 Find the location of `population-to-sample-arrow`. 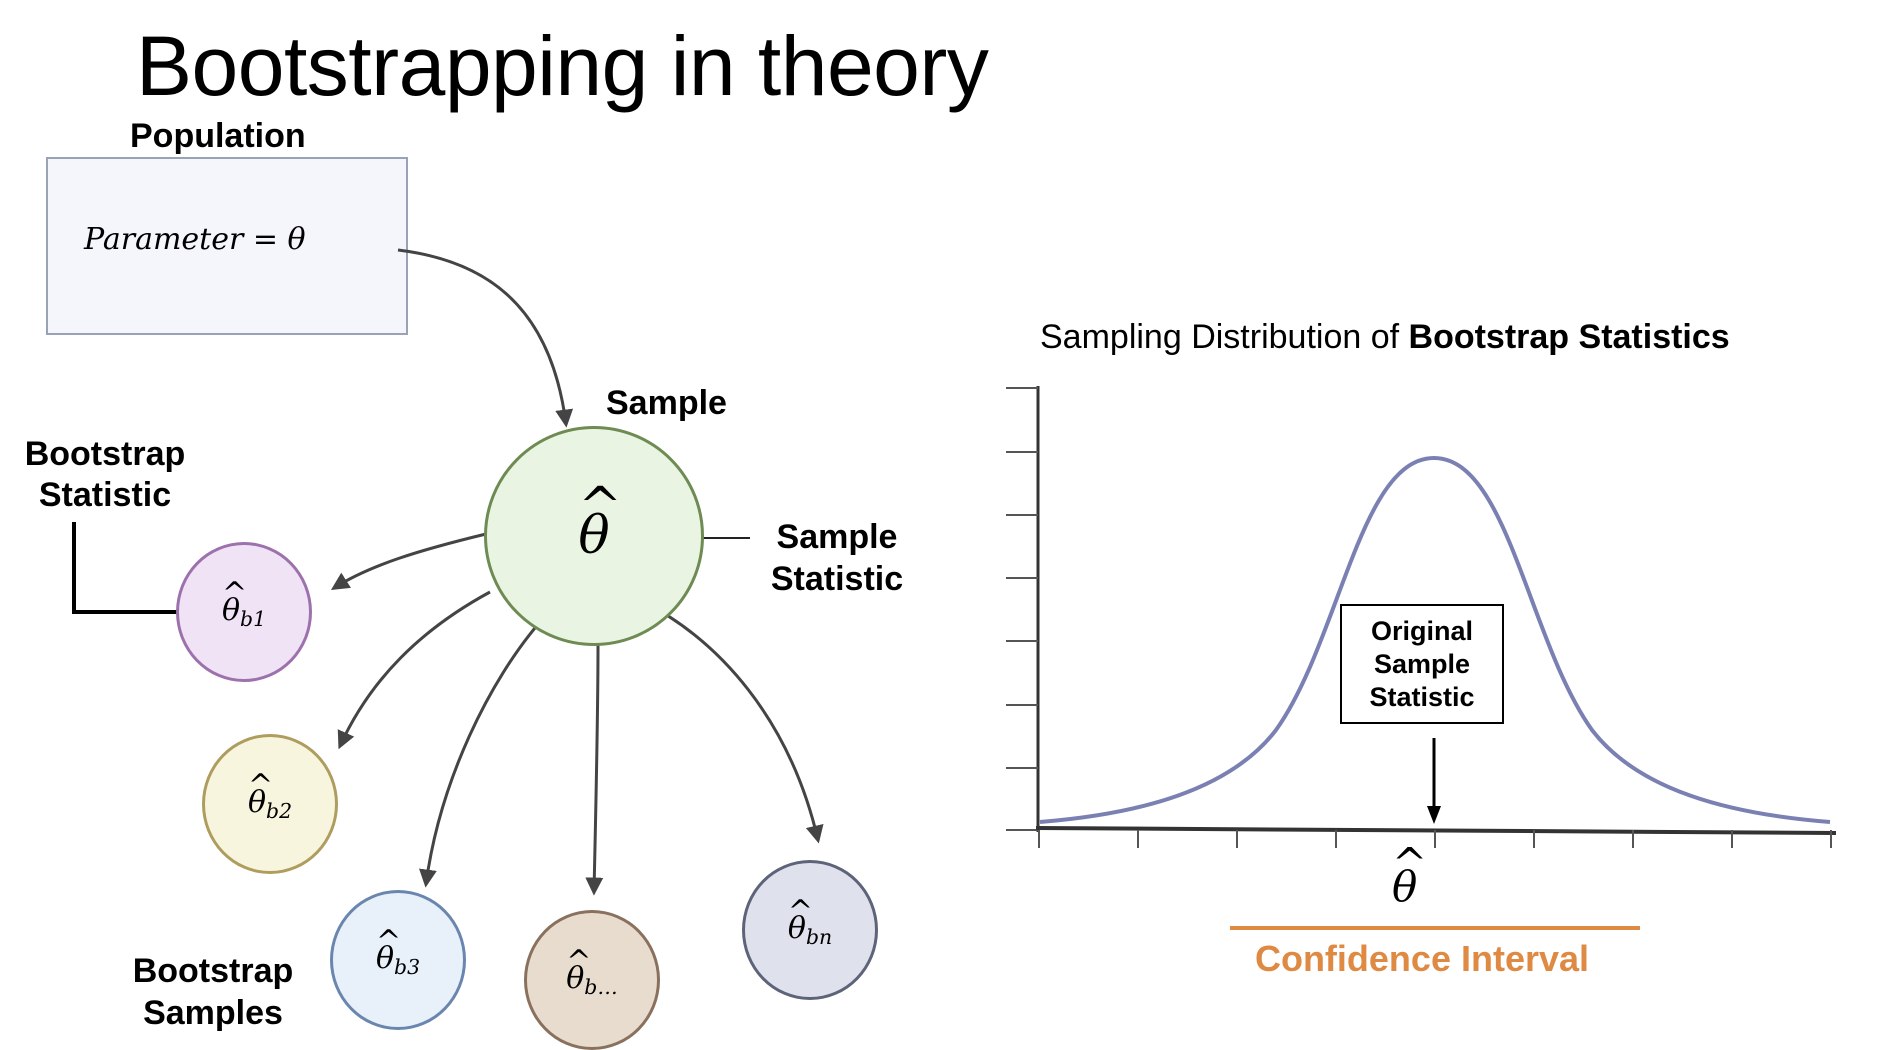

population-to-sample-arrow is located at coordinates (485, 338).